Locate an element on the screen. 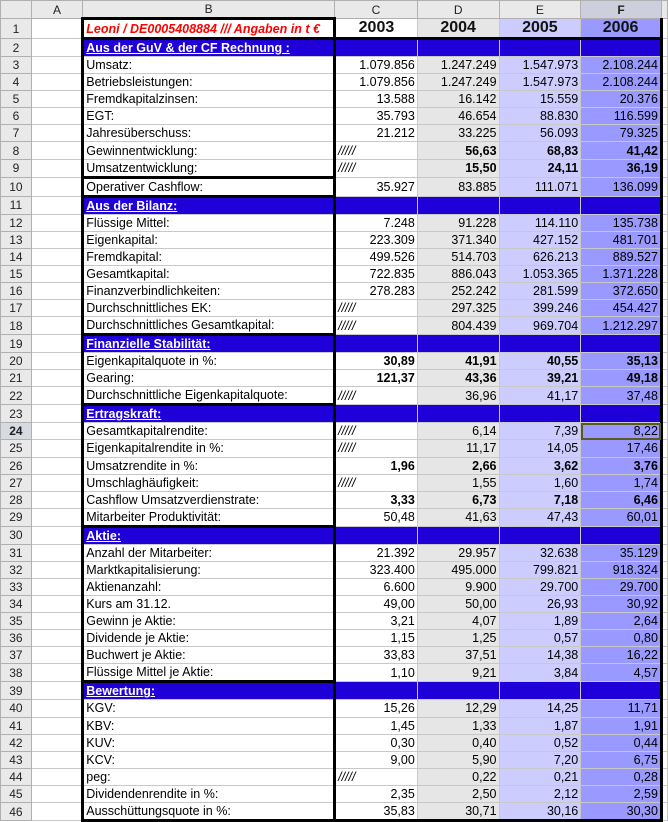 This screenshot has height=822, width=668. value-cell-2004: 11,17 is located at coordinates (458, 448).